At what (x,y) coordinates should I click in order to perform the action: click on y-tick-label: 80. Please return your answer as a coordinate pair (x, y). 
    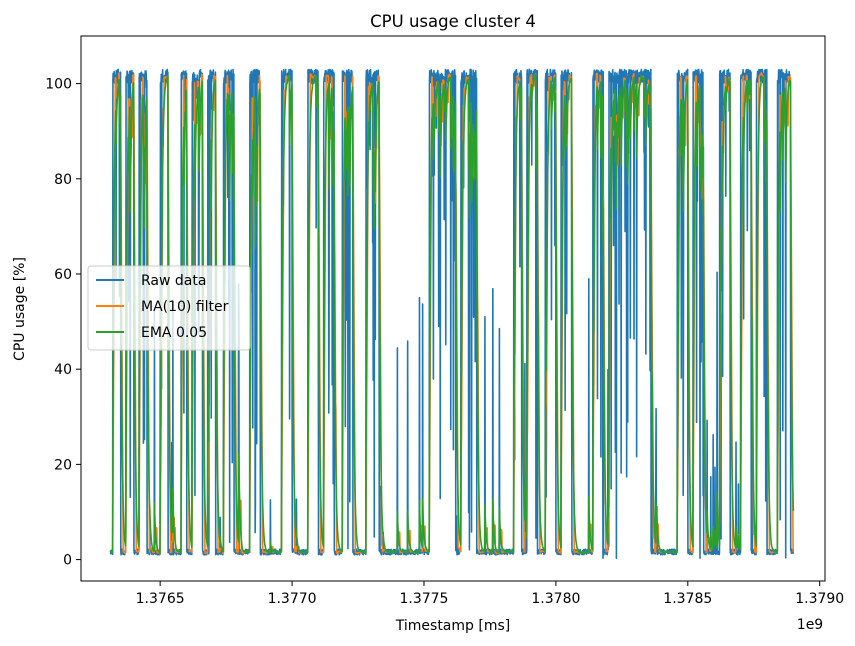
    Looking at the image, I should click on (63, 180).